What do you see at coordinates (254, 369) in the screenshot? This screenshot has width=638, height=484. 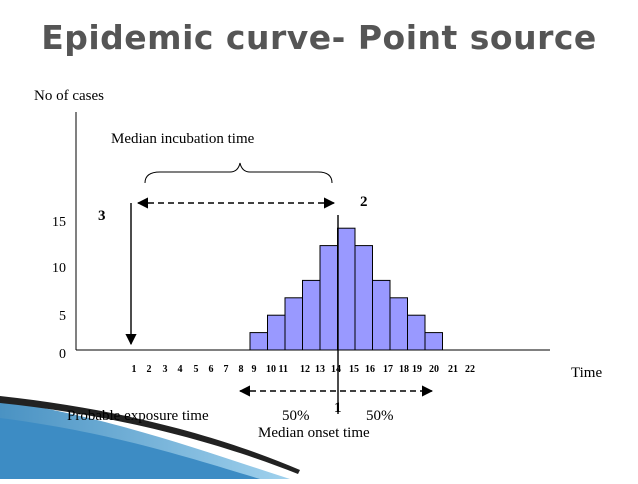 I see `x-tick-9: 9` at bounding box center [254, 369].